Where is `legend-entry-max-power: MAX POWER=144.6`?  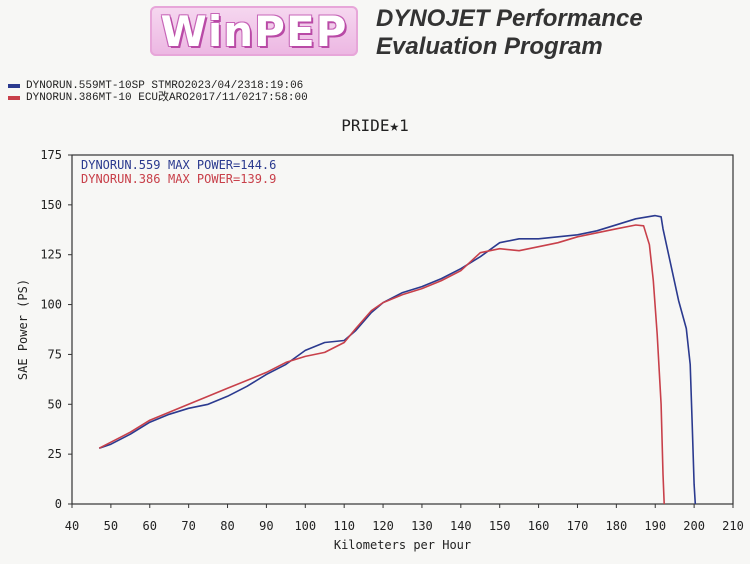
legend-entry-max-power: MAX POWER=144.6 is located at coordinates (222, 165).